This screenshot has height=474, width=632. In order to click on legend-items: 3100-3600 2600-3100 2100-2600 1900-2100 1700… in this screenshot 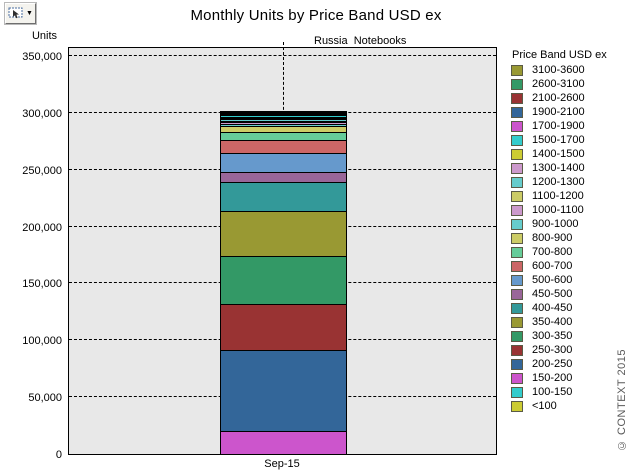, I will do `click(559, 238)`.